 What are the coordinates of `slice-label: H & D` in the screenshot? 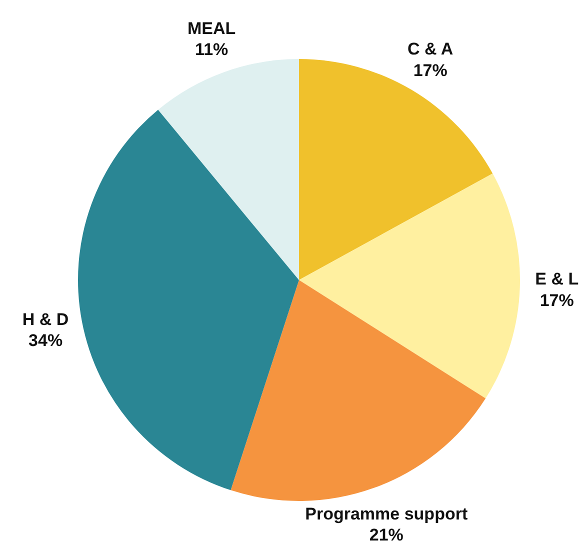 It's located at (45, 319).